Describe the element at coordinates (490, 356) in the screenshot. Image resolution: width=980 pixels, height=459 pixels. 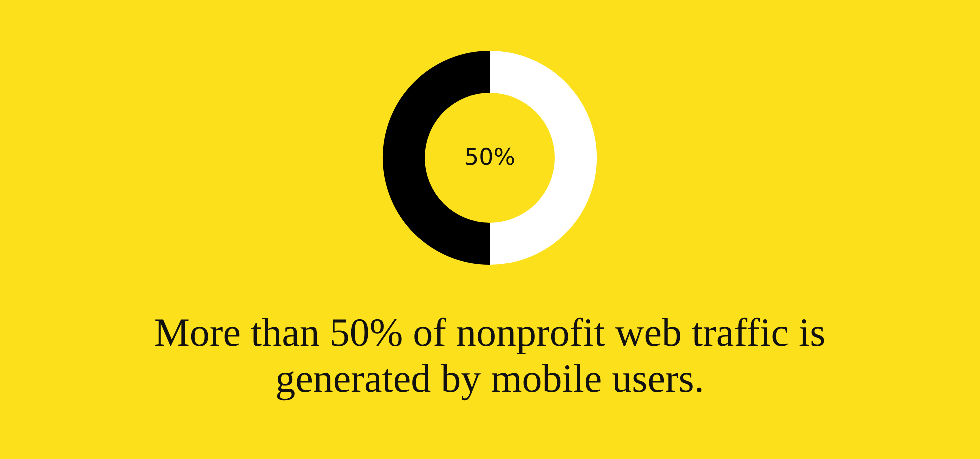
I see `text: More than 50% of nonprofit web traffic is generated by mobile users.` at that location.